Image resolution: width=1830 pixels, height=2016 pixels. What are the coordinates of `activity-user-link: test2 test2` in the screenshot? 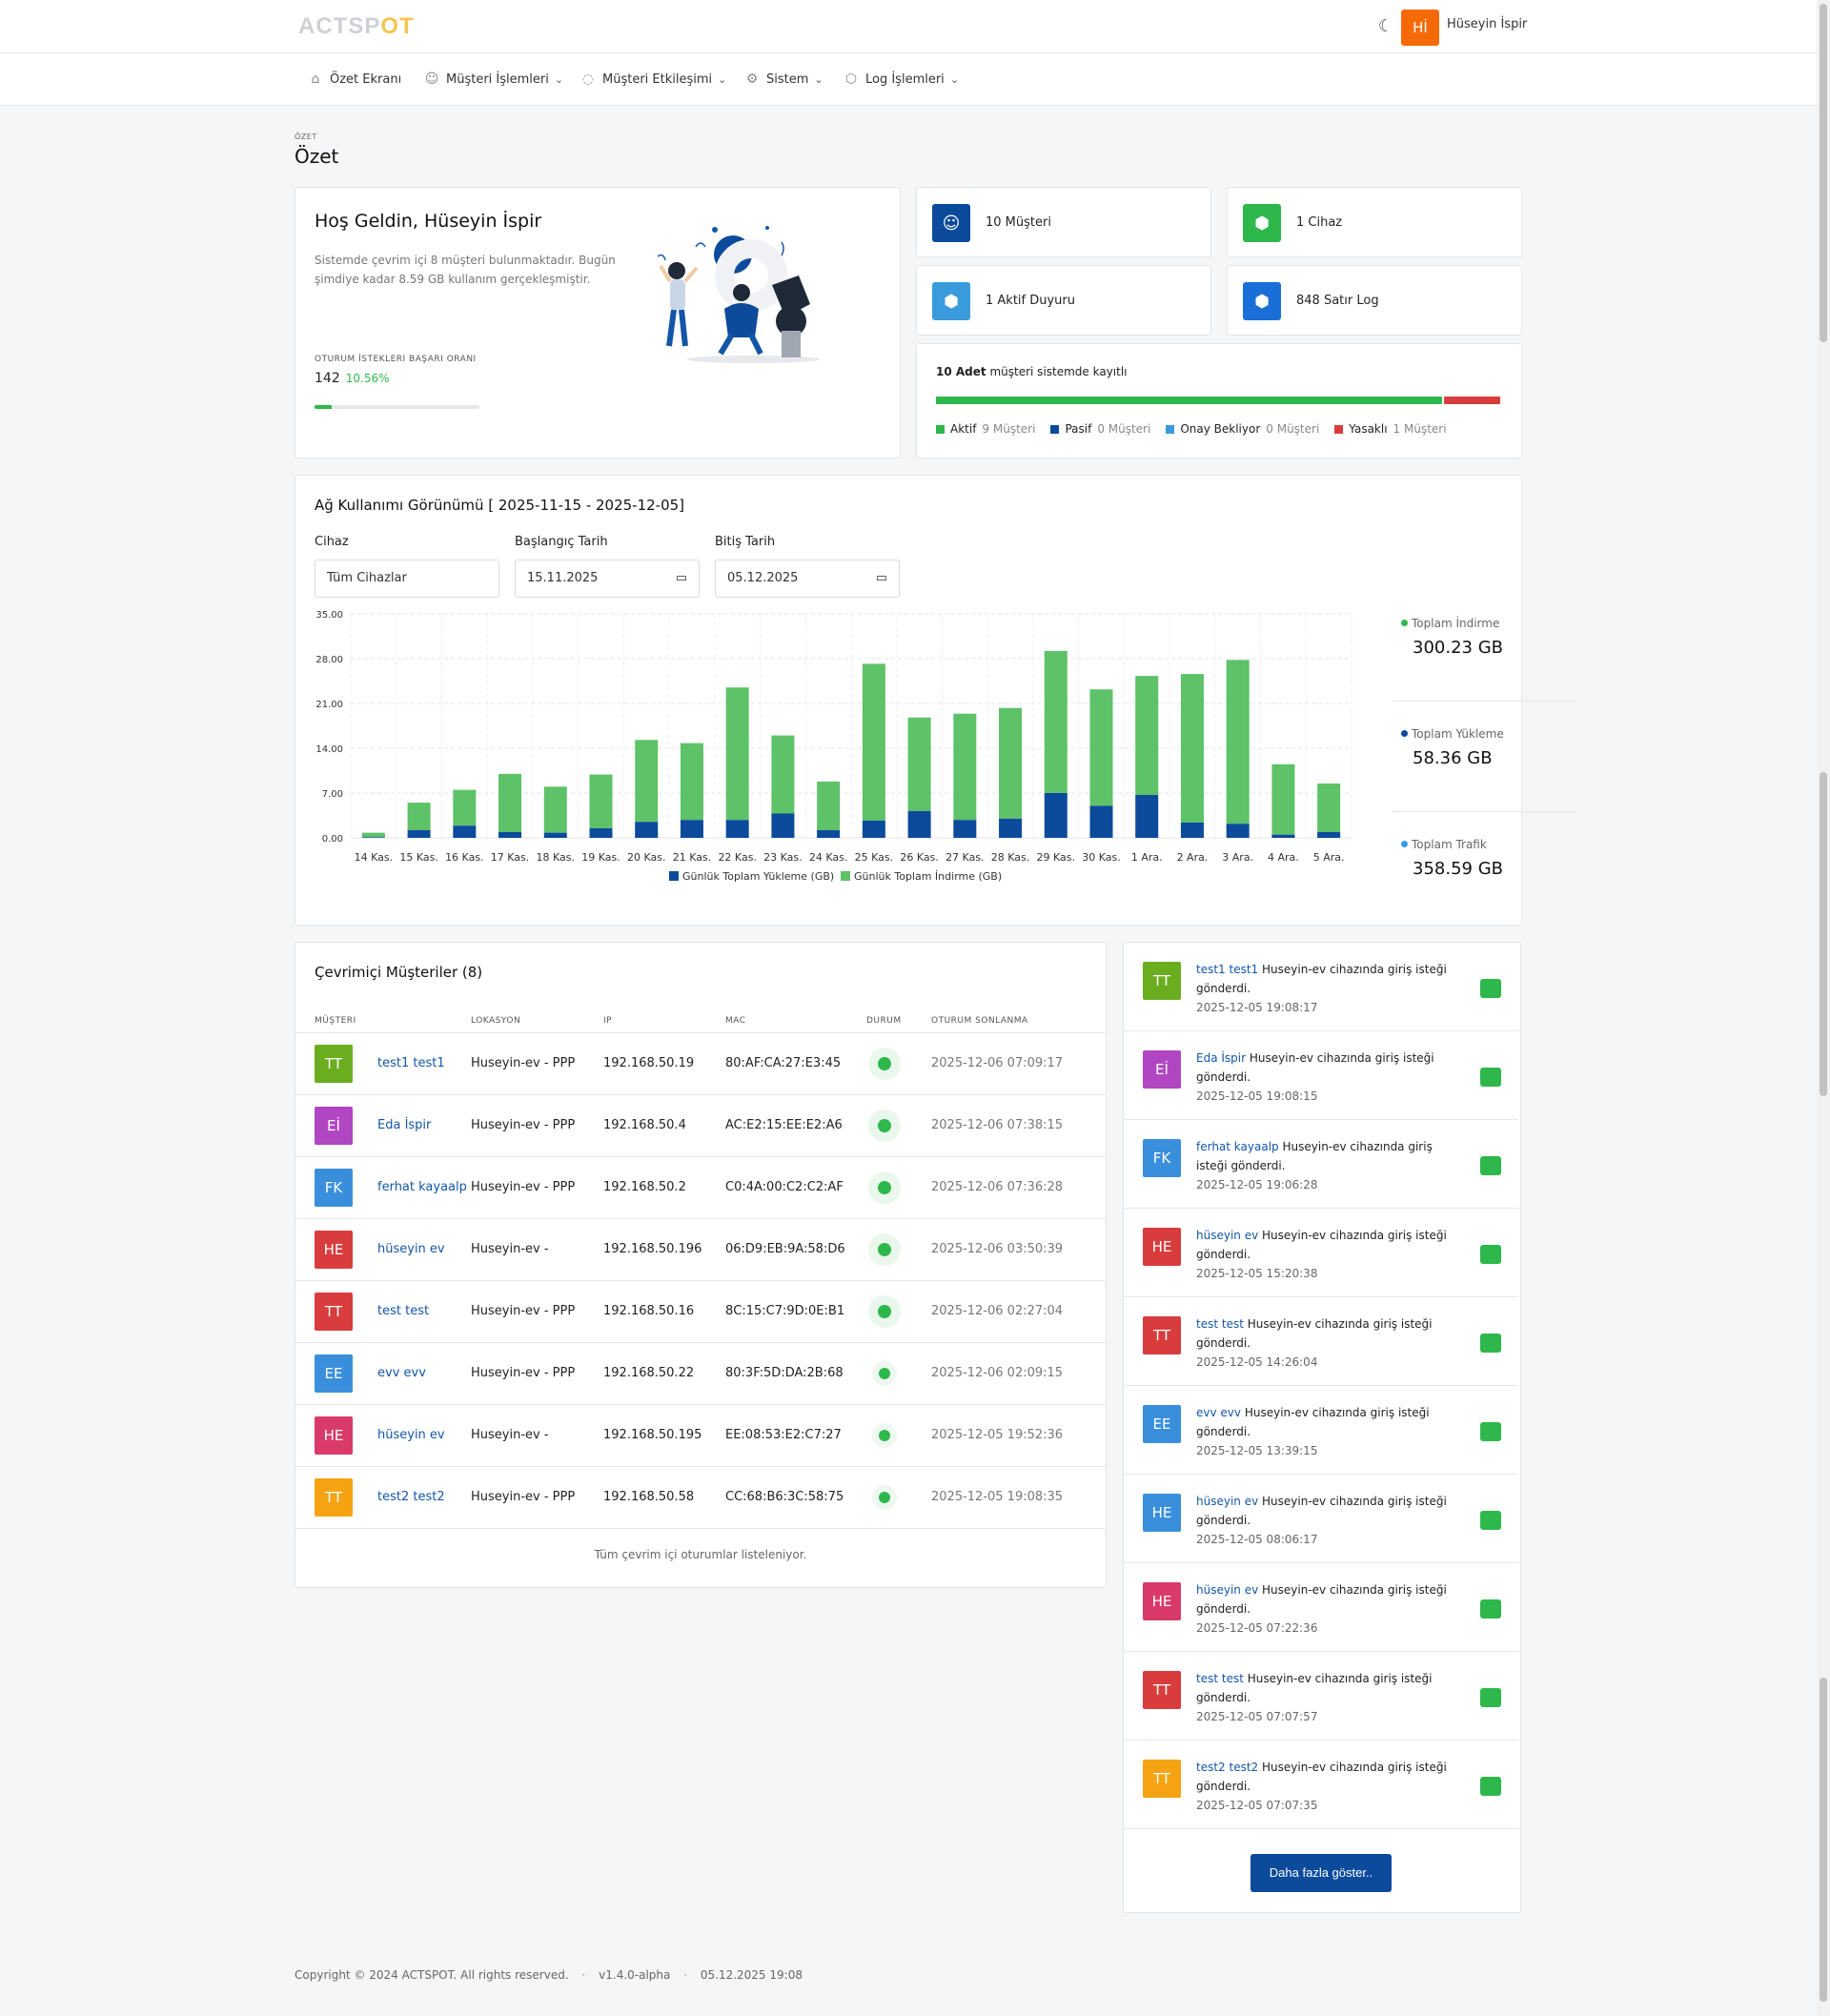 It's located at (1227, 1767).